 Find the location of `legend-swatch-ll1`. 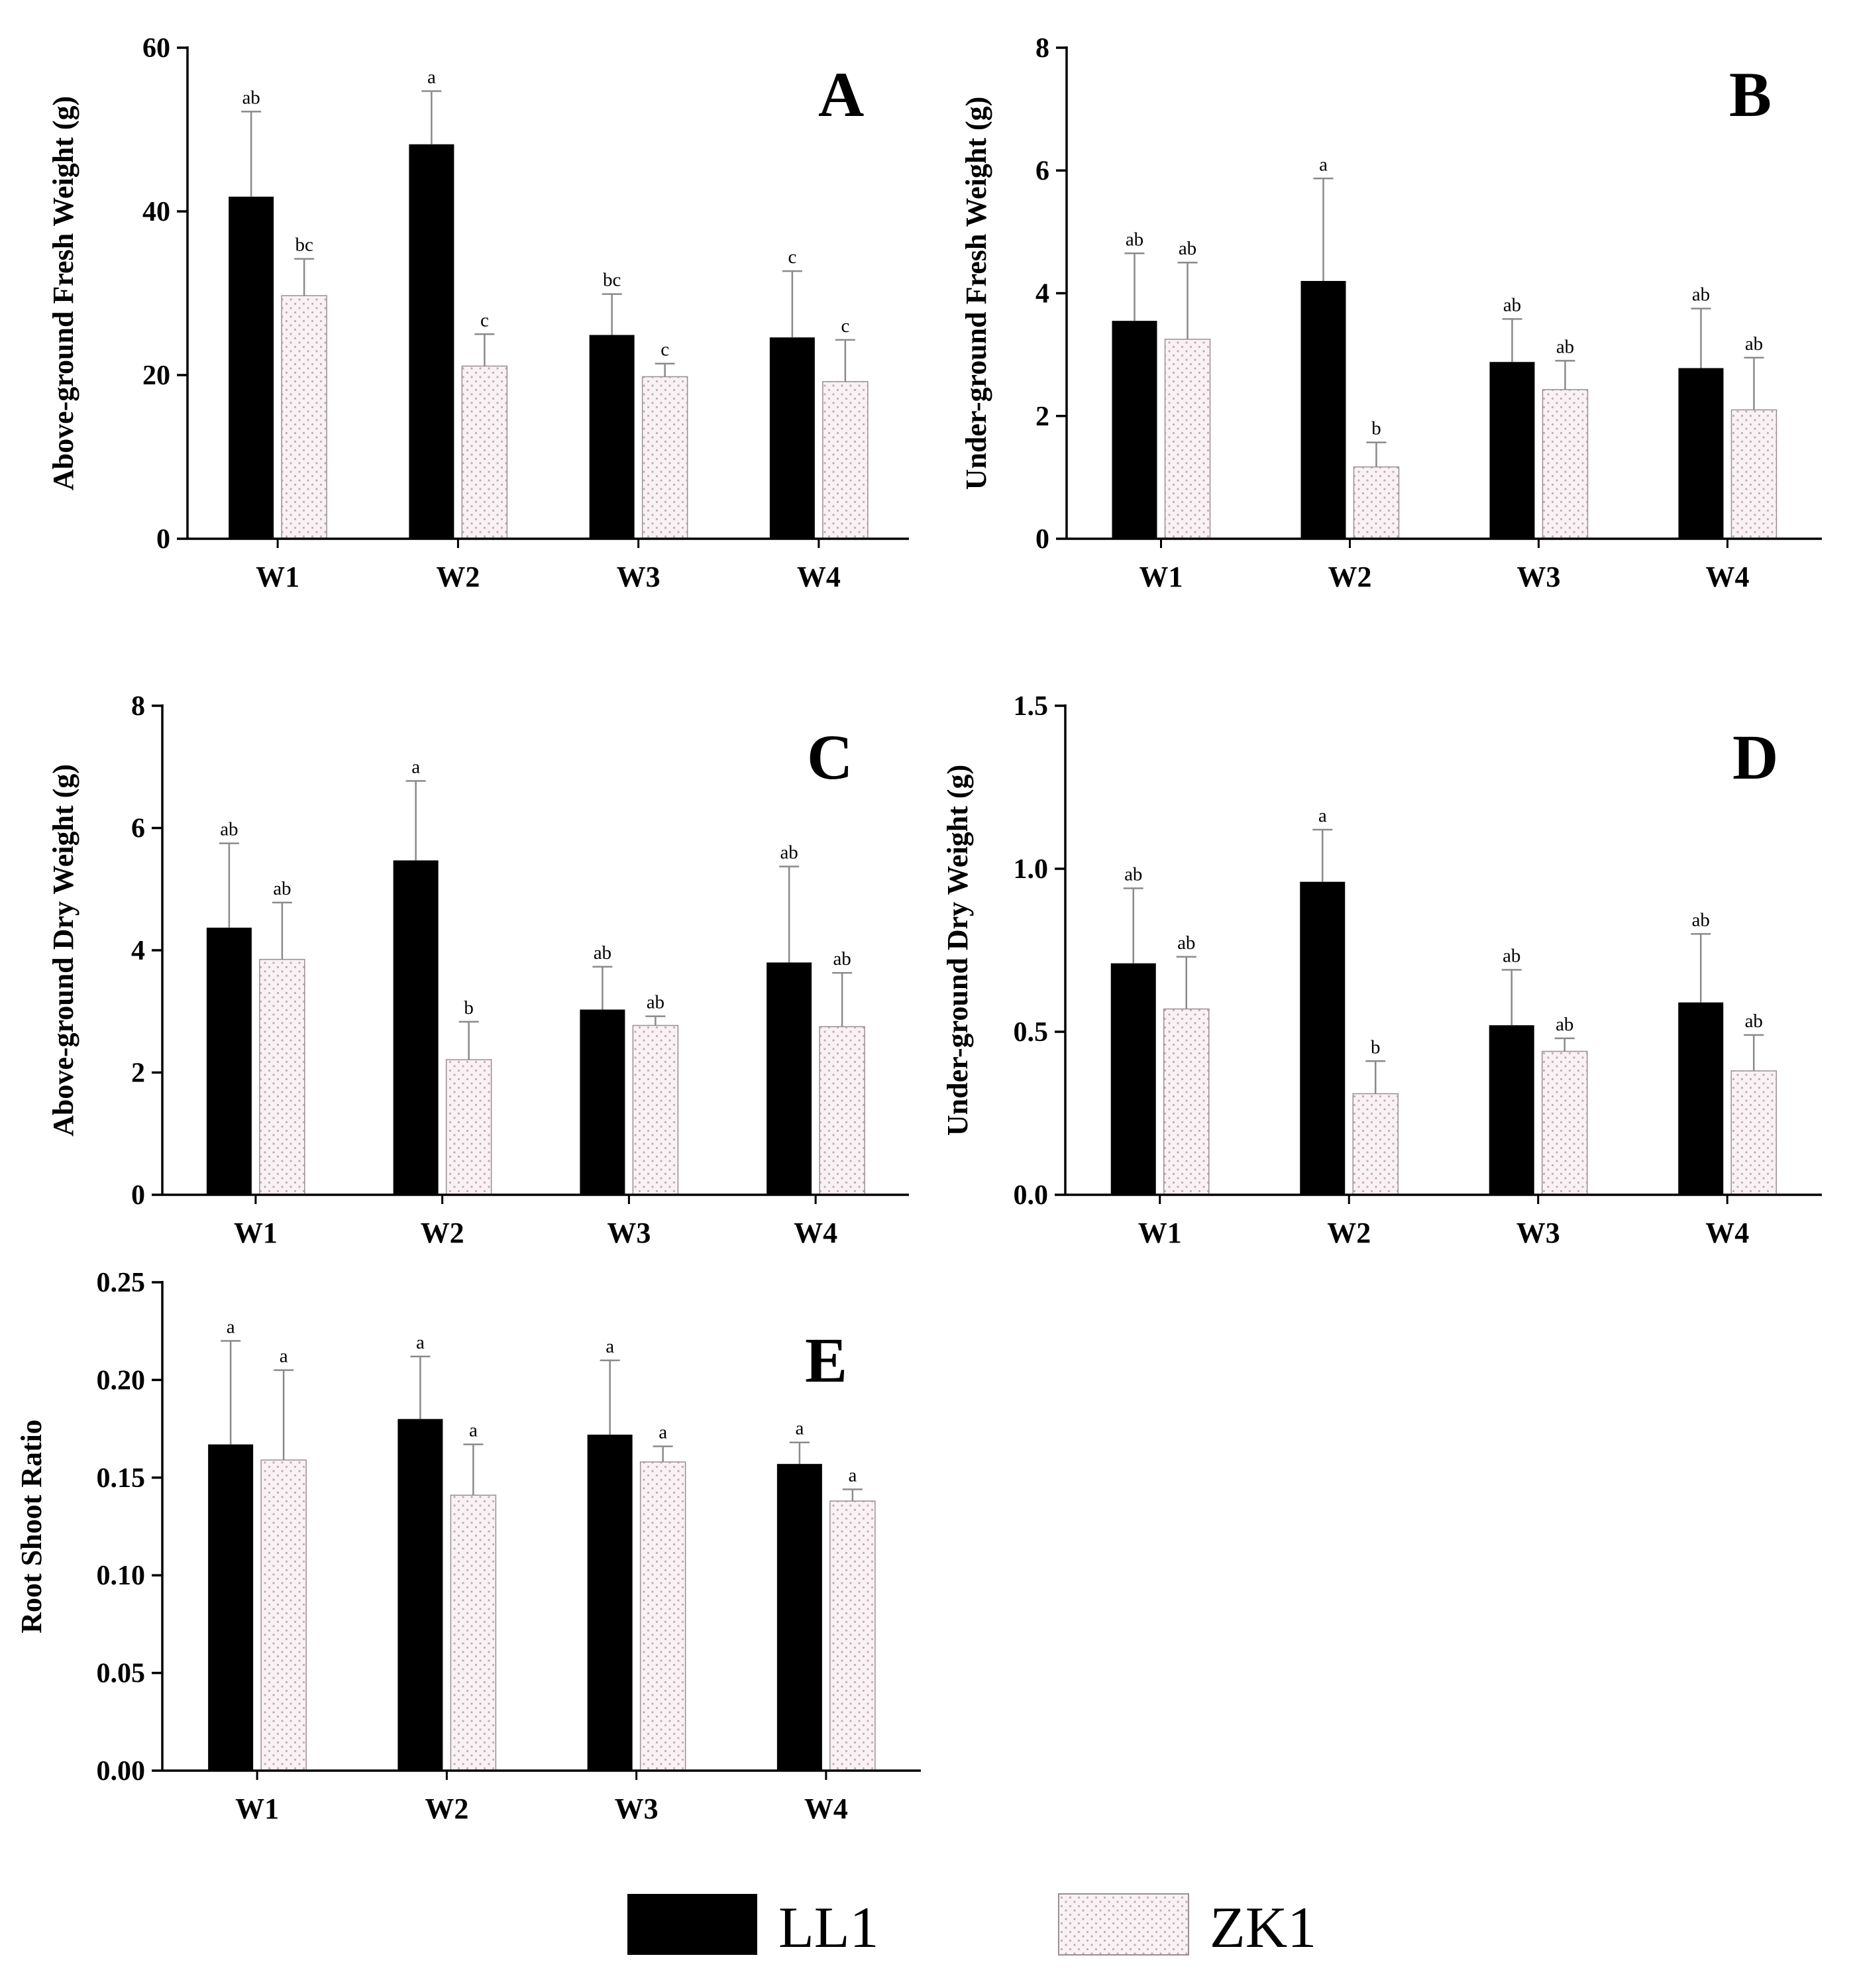

legend-swatch-ll1 is located at coordinates (692, 1924).